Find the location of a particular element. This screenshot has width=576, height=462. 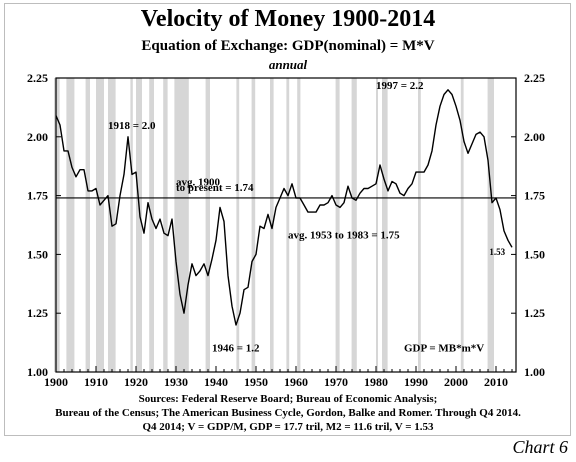

annotation-avg-line1: avg. 1900 is located at coordinates (198, 182).